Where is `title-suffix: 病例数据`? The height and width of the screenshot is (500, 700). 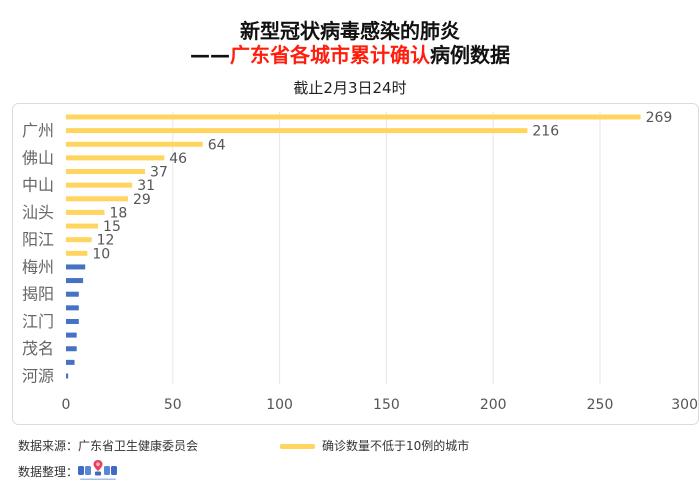 title-suffix: 病例数据 is located at coordinates (470, 55).